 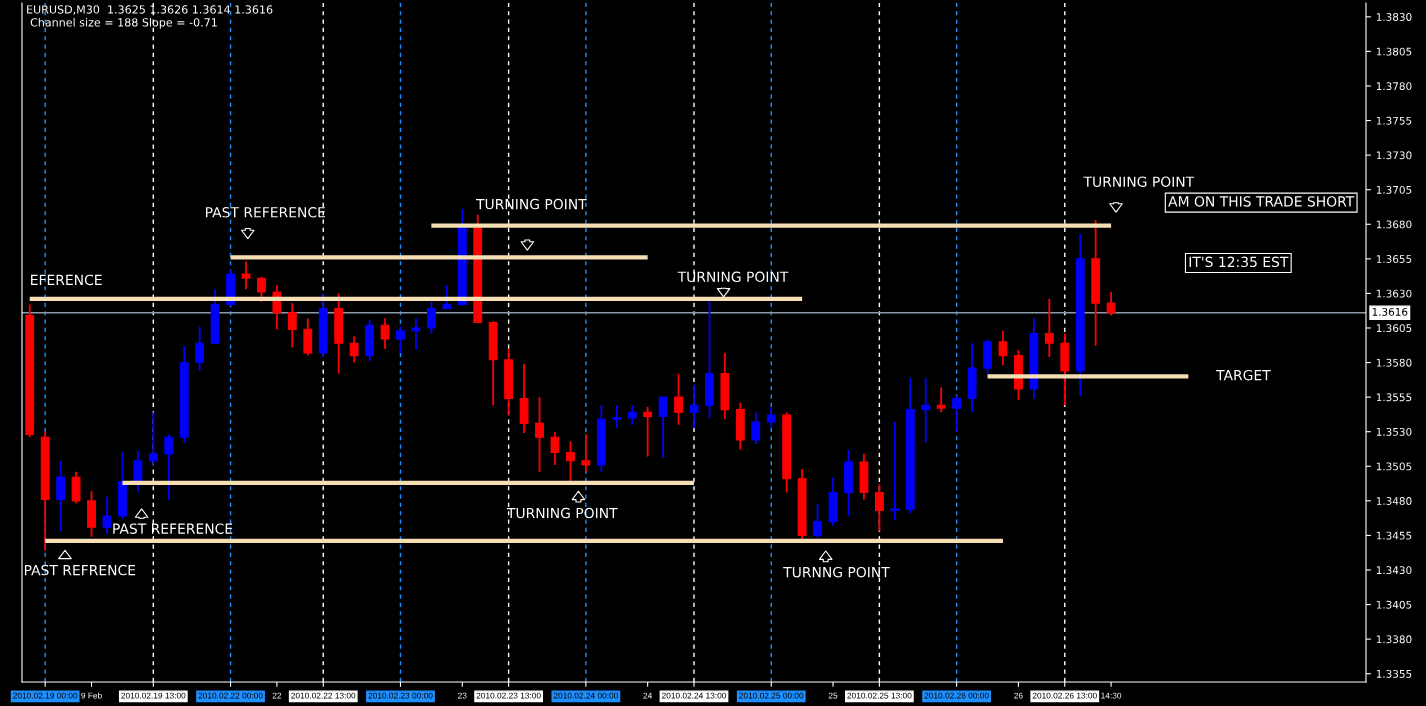 What do you see at coordinates (1394, 535) in the screenshot?
I see `y-tick-label: 1.3455` at bounding box center [1394, 535].